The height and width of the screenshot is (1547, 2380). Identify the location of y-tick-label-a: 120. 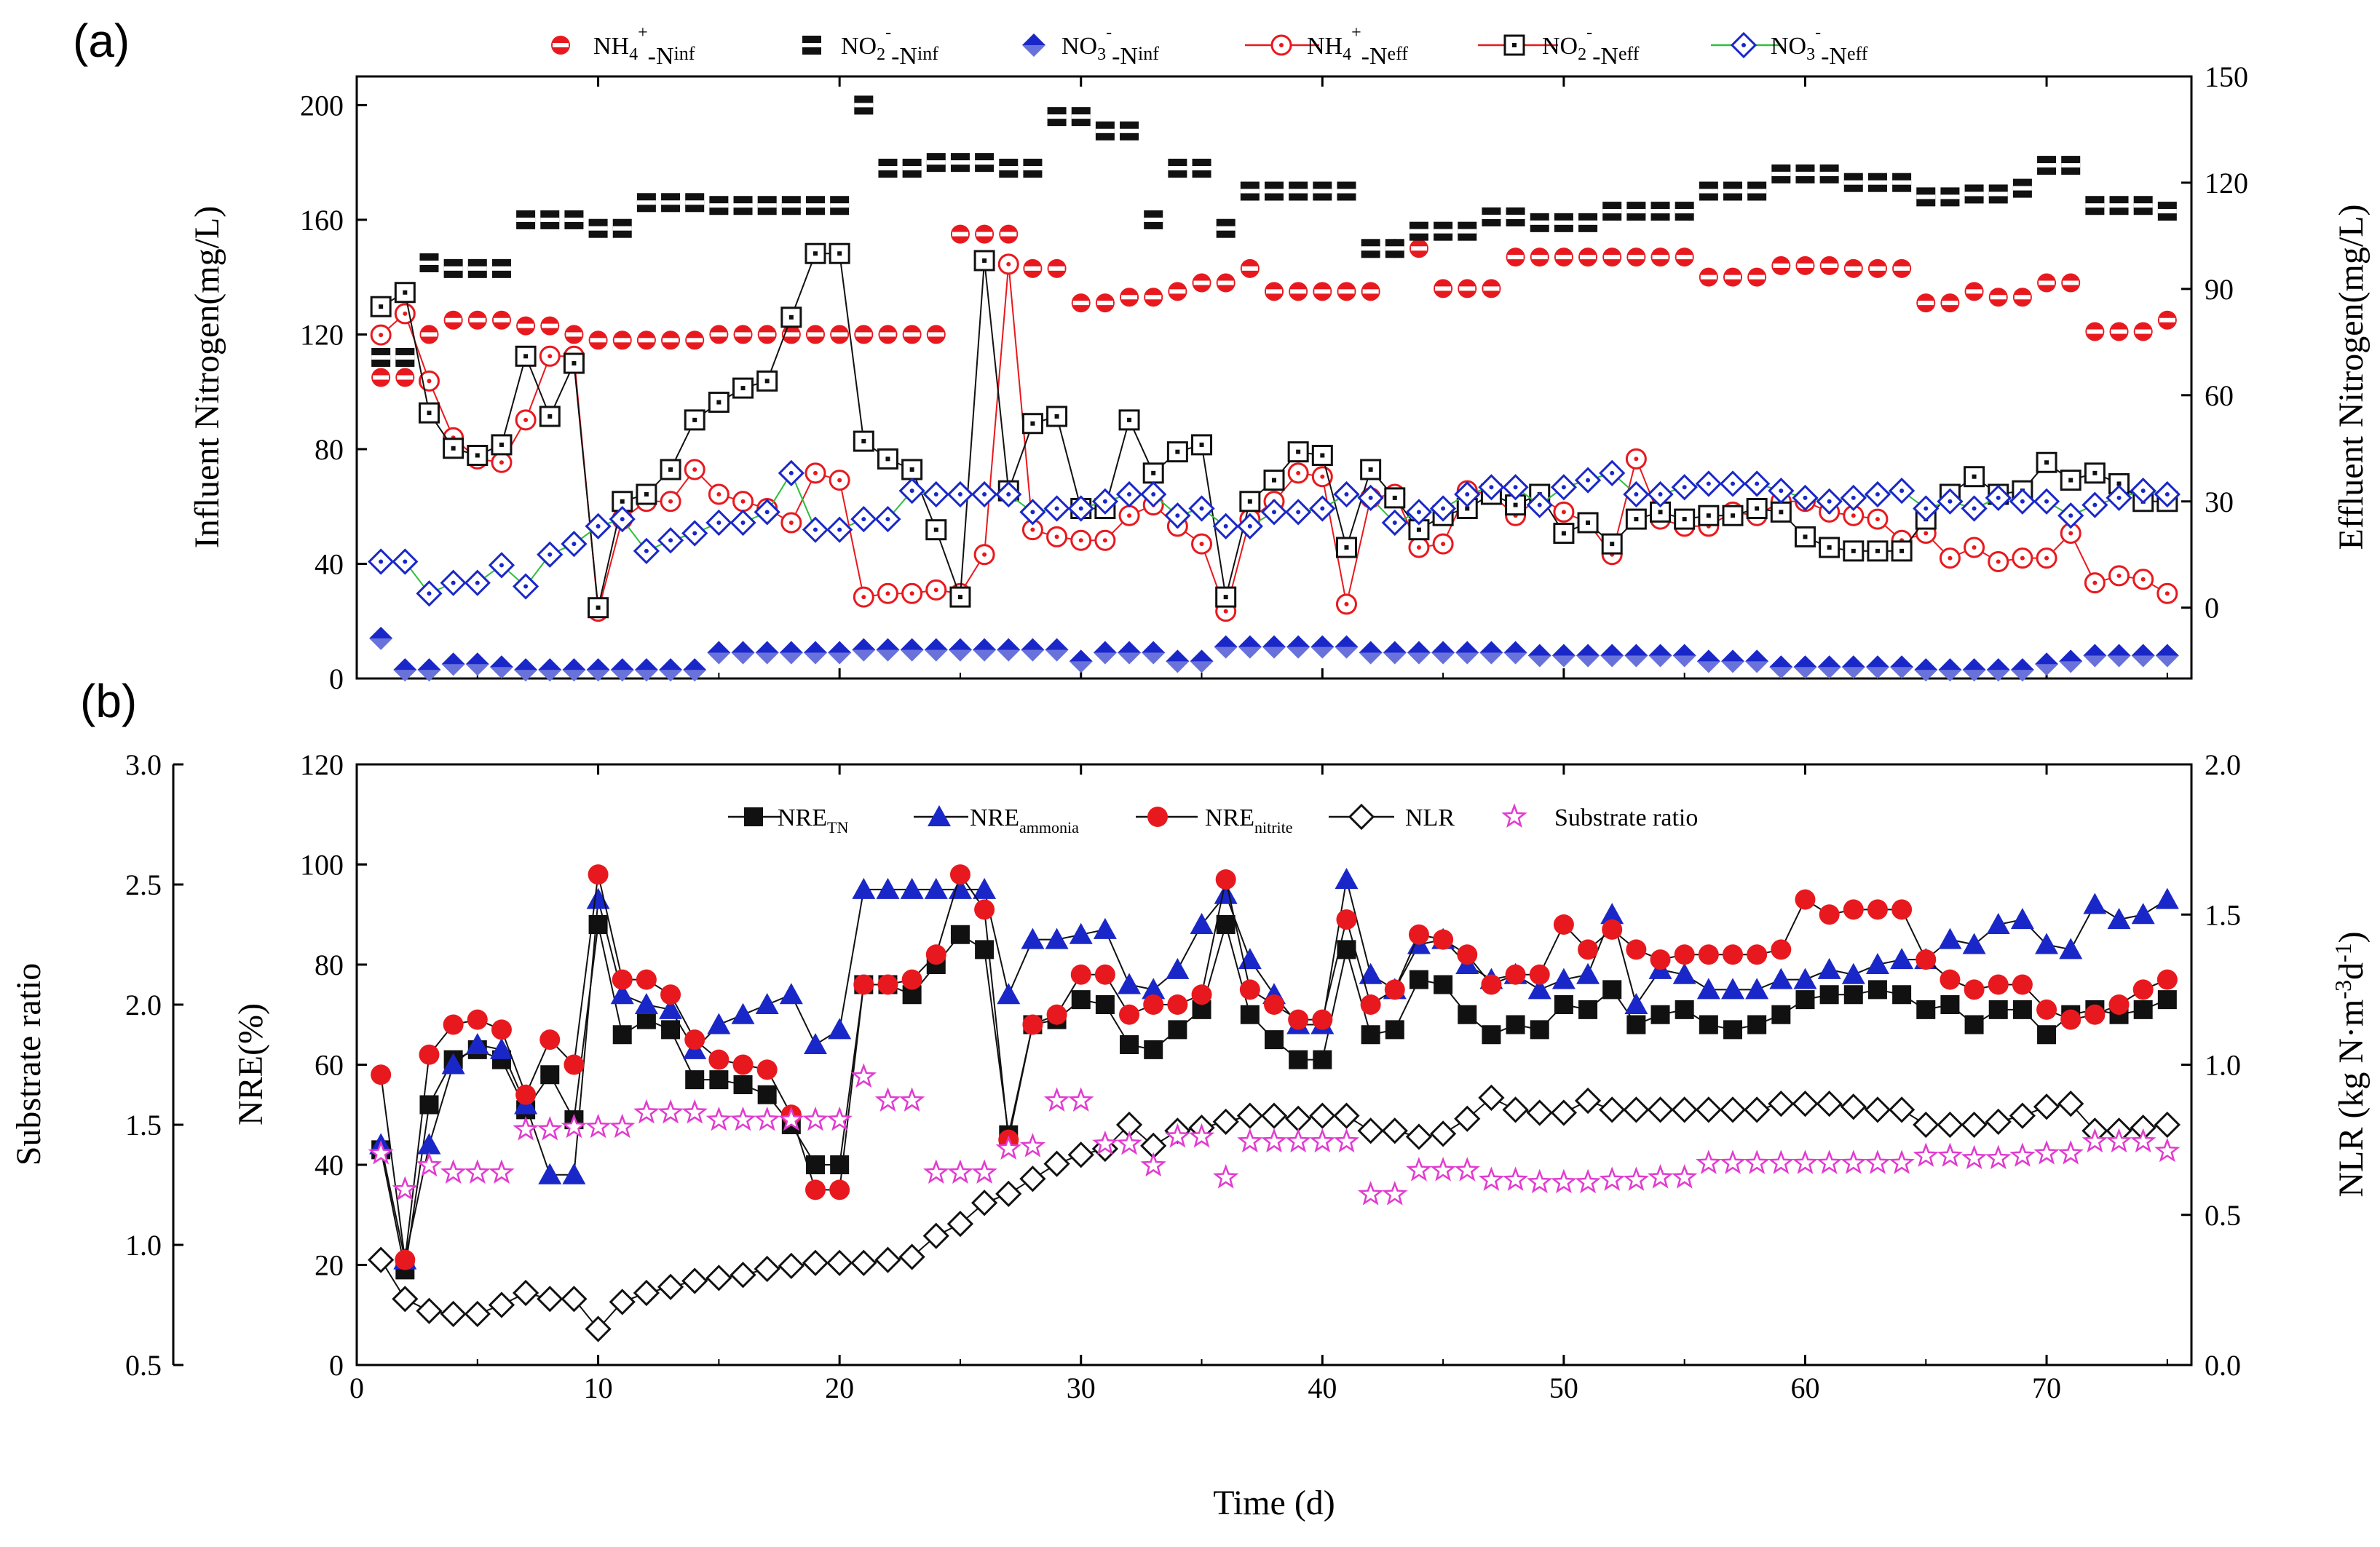
(322, 334).